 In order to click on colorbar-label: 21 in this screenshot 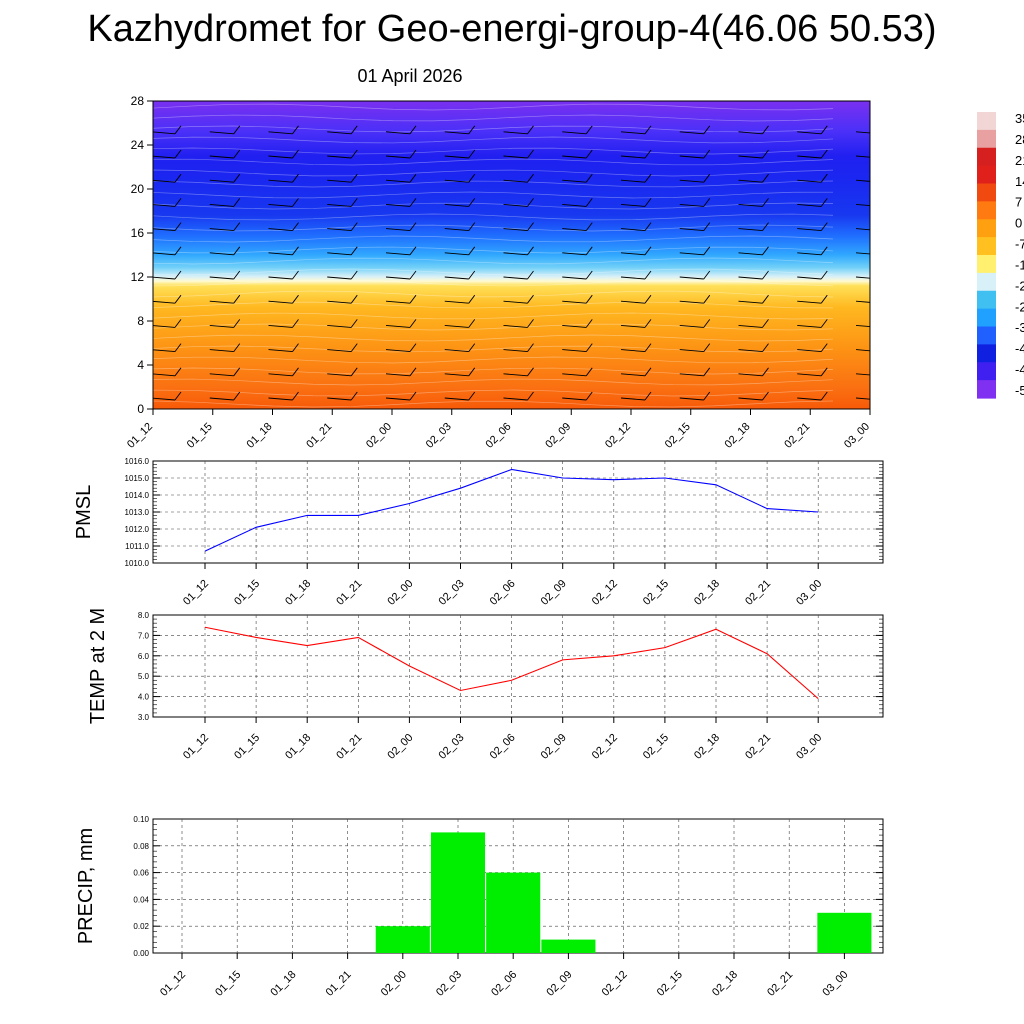, I will do `click(1019, 160)`.